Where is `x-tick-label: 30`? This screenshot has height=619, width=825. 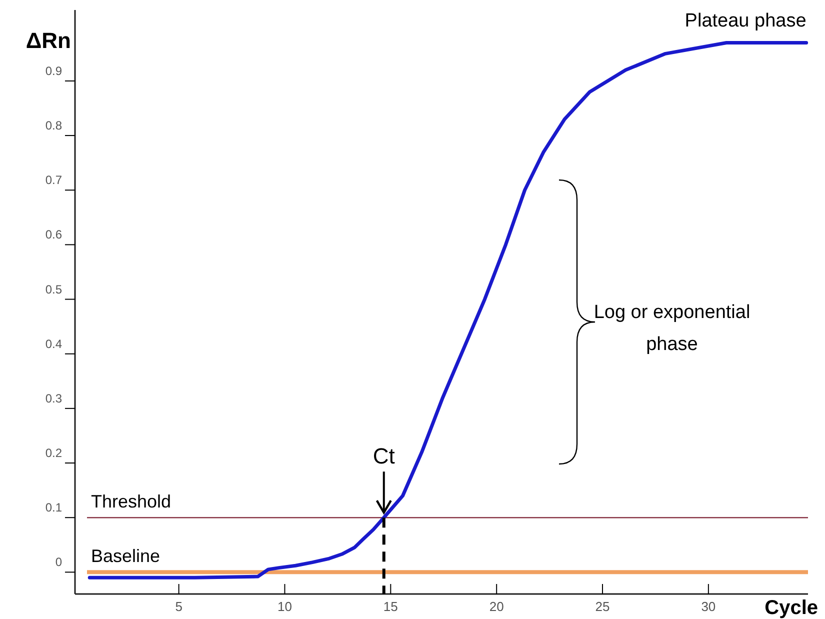 x-tick-label: 30 is located at coordinates (708, 606).